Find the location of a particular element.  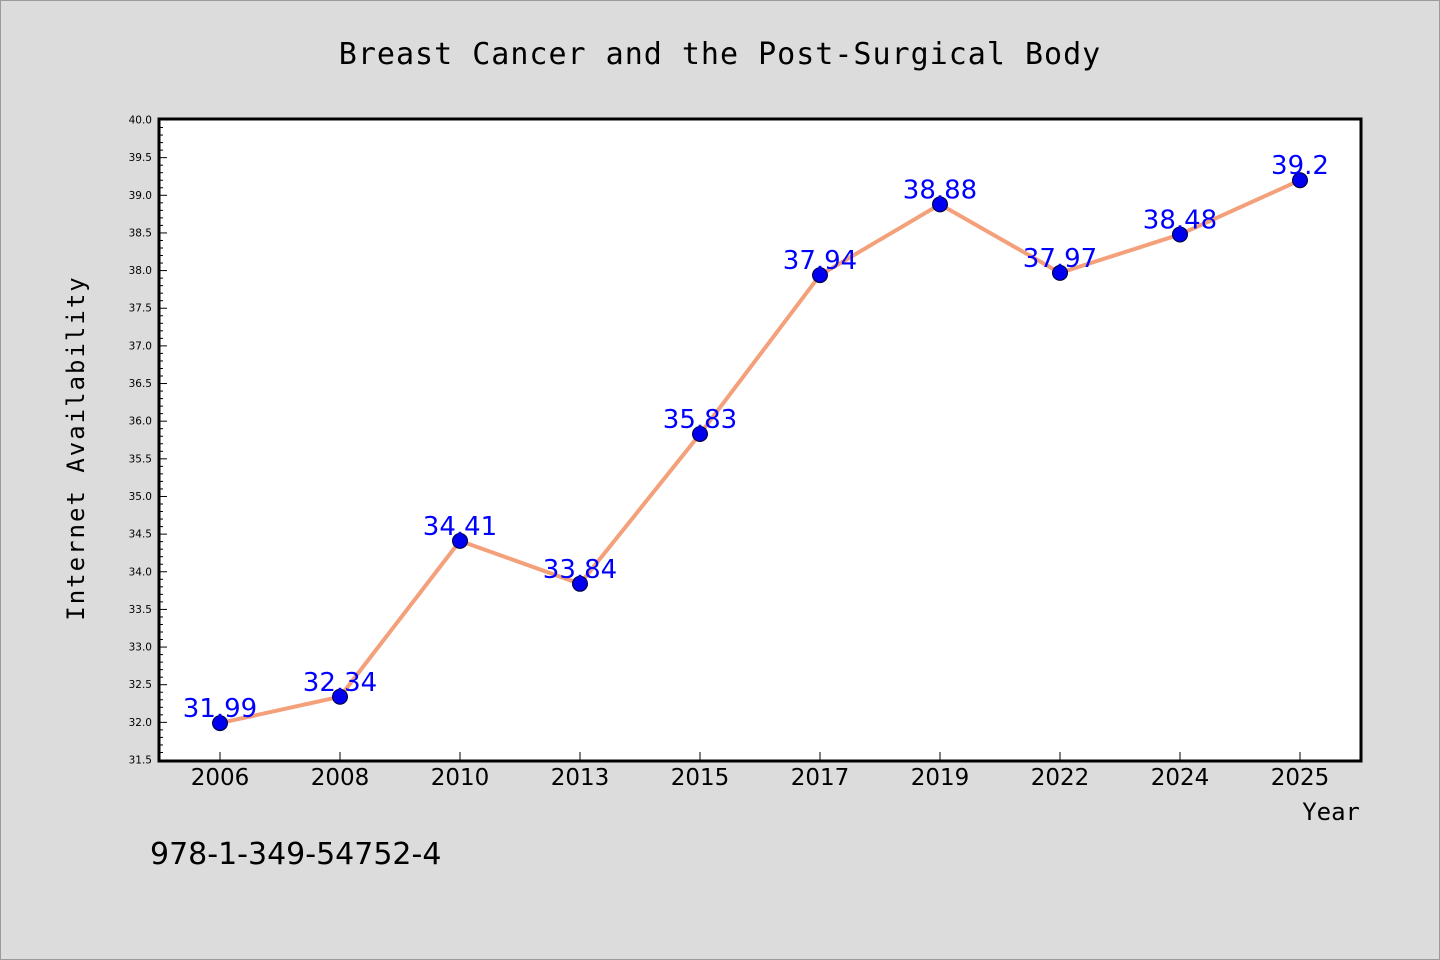

x-tick-label: 2010 is located at coordinates (460, 778).